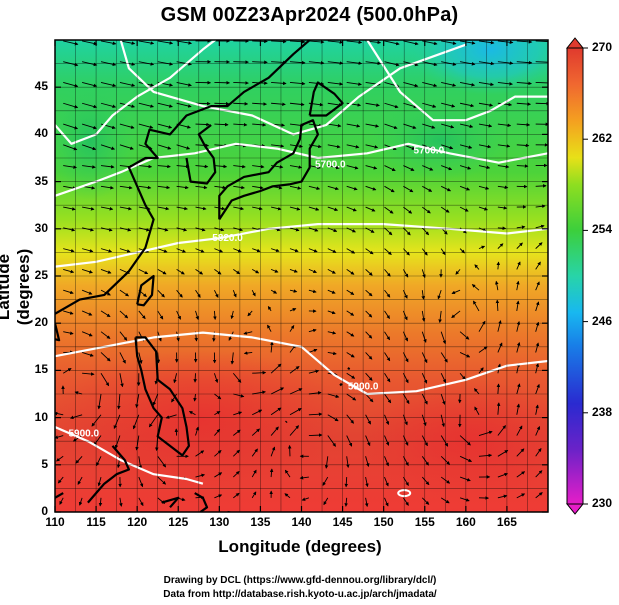 This screenshot has width=619, height=605. What do you see at coordinates (202, 420) in the screenshot?
I see `warm-region-south` at bounding box center [202, 420].